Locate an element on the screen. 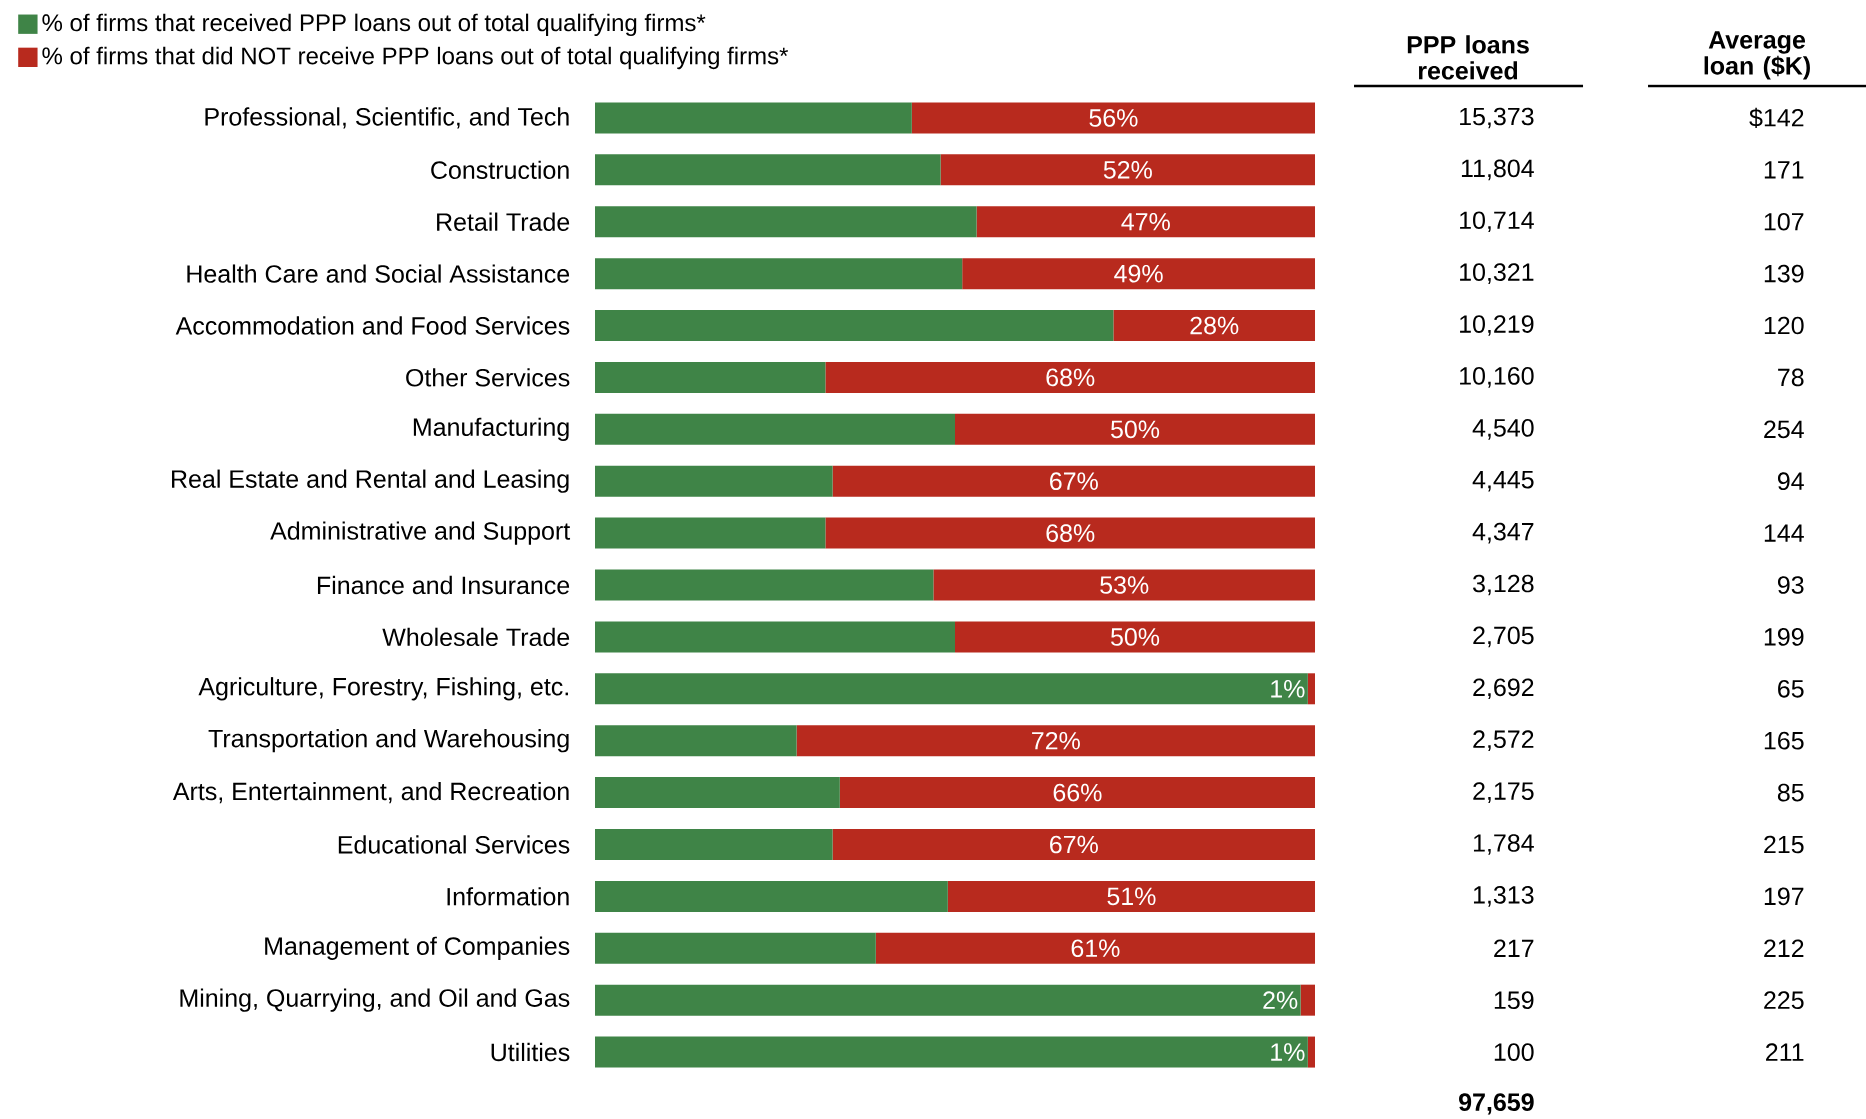 The height and width of the screenshot is (1119, 1866). text: Average loan ($K) is located at coordinates (1757, 55).